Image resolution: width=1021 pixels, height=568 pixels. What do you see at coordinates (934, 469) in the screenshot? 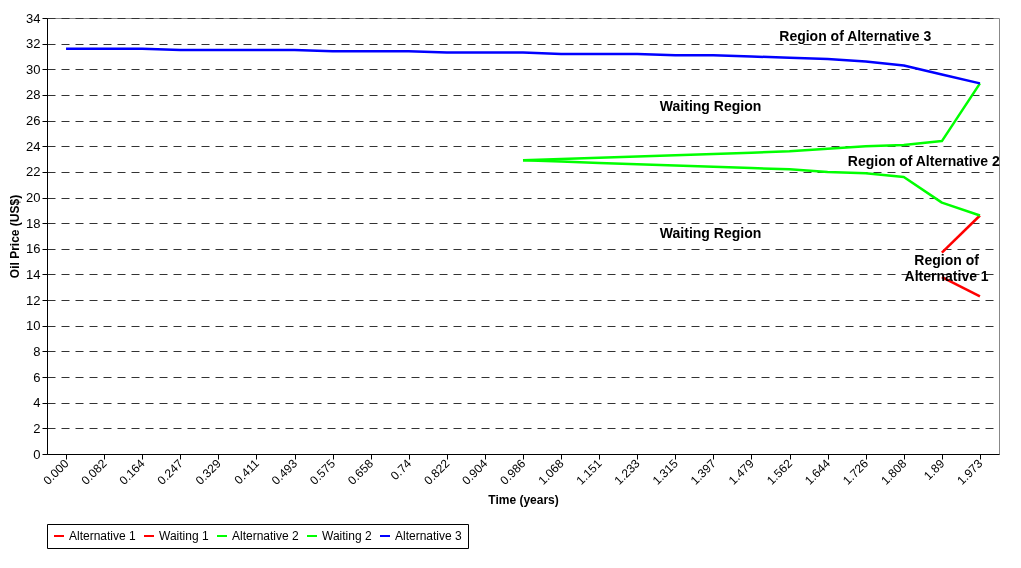
I see `x-tick-label: 1.89` at bounding box center [934, 469].